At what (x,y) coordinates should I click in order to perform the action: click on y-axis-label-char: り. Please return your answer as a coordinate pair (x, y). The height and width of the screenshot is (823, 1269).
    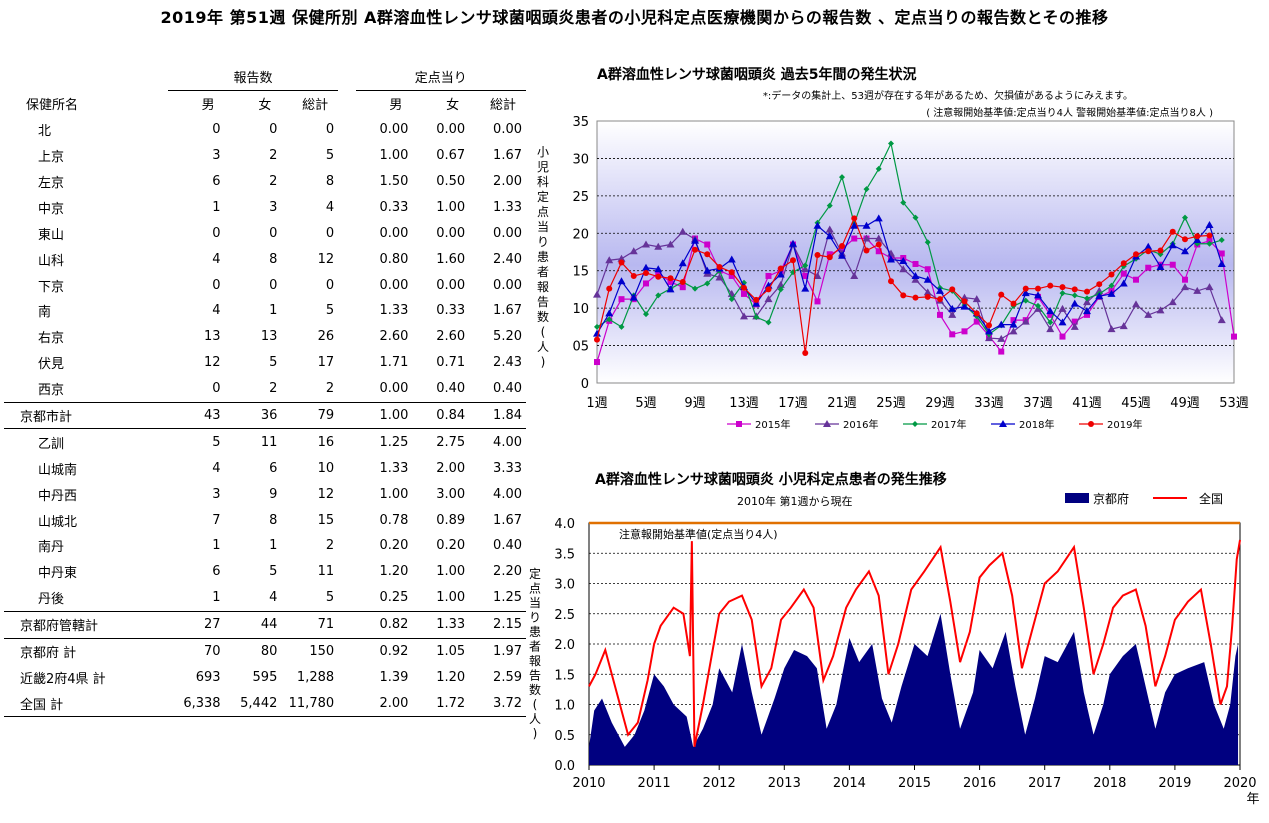
    Looking at the image, I should click on (543, 242).